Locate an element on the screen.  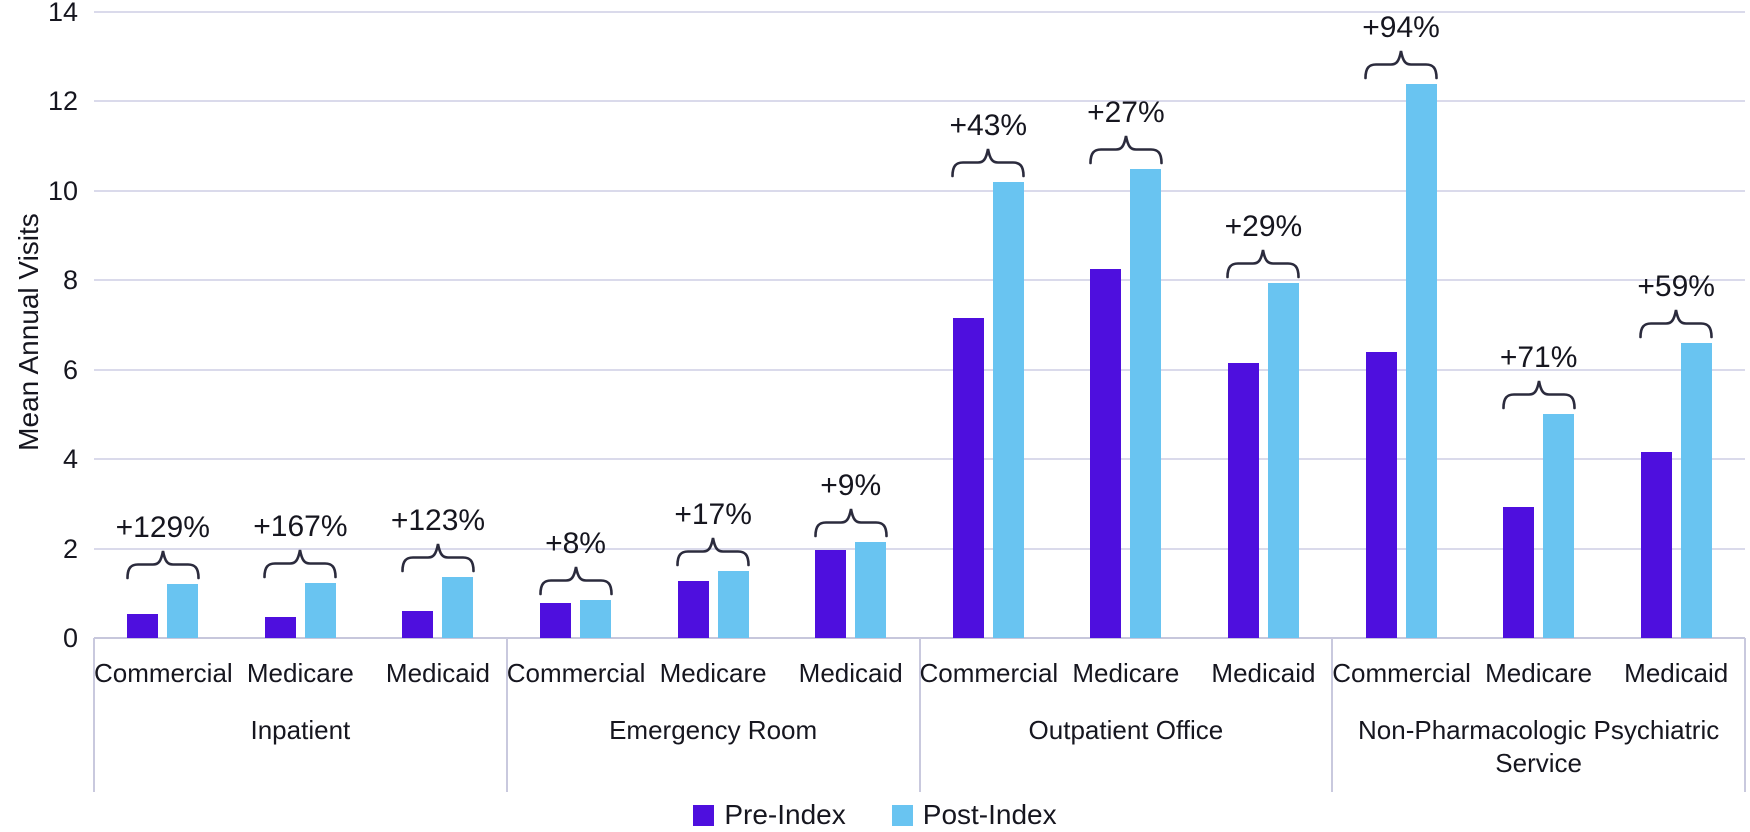
group-label: Outpatient Office is located at coordinates (1126, 730).